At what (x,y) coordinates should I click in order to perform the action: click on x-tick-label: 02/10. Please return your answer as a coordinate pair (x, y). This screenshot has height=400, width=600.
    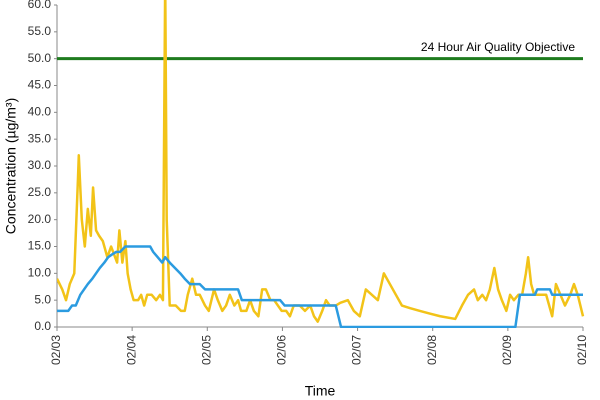
    Looking at the image, I should click on (582, 350).